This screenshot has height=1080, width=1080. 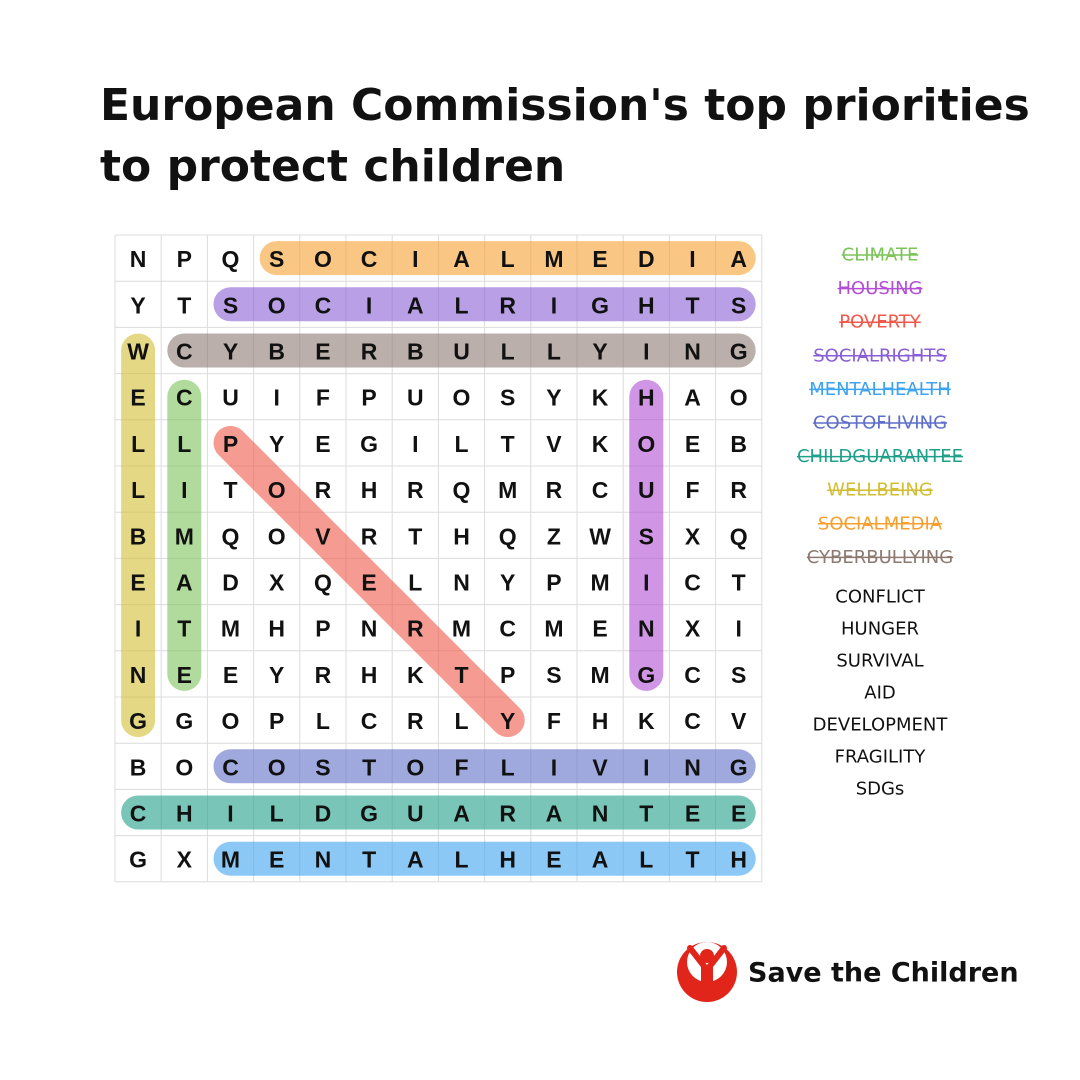 What do you see at coordinates (230, 583) in the screenshot?
I see `grid-letter: D` at bounding box center [230, 583].